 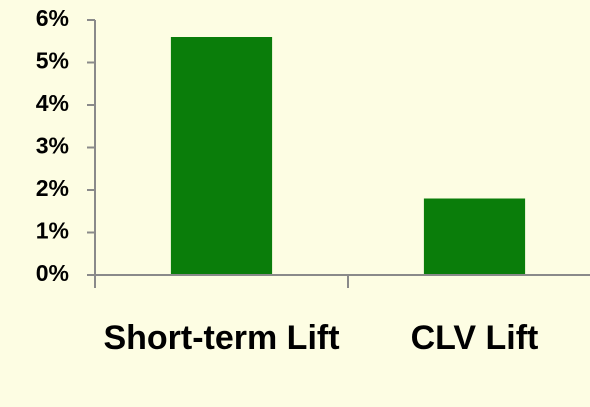 I want to click on y-tick-label: 0%, so click(x=52, y=273).